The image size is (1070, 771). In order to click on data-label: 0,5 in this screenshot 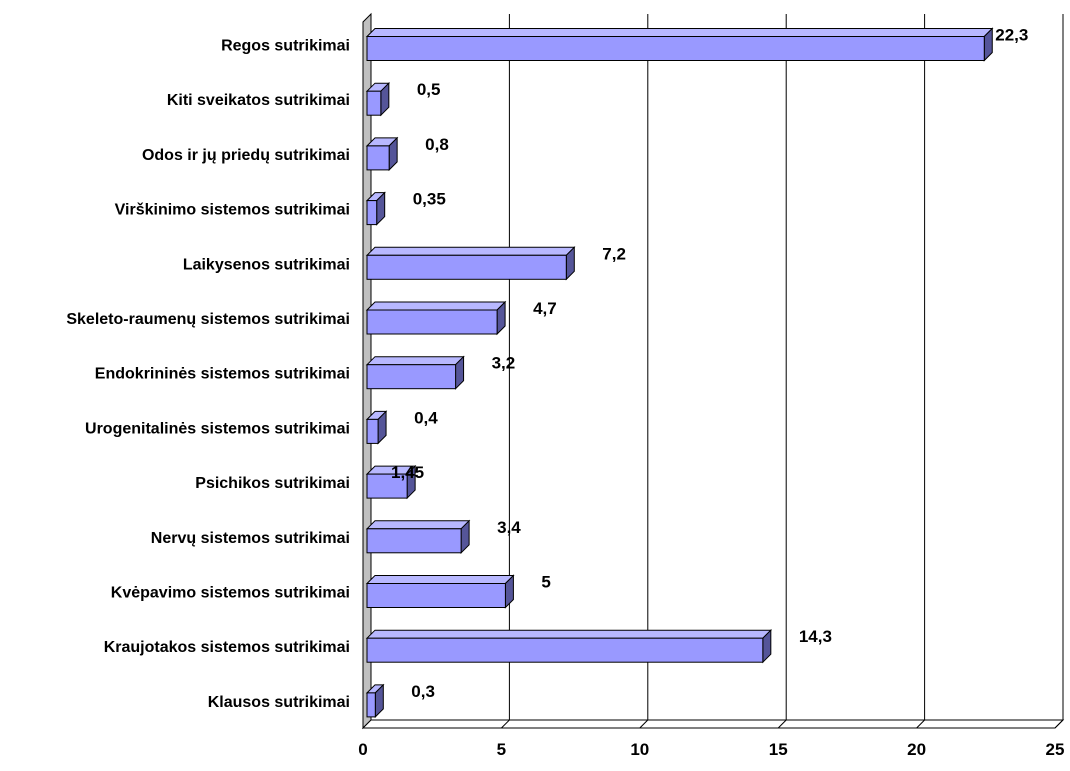, I will do `click(429, 89)`.